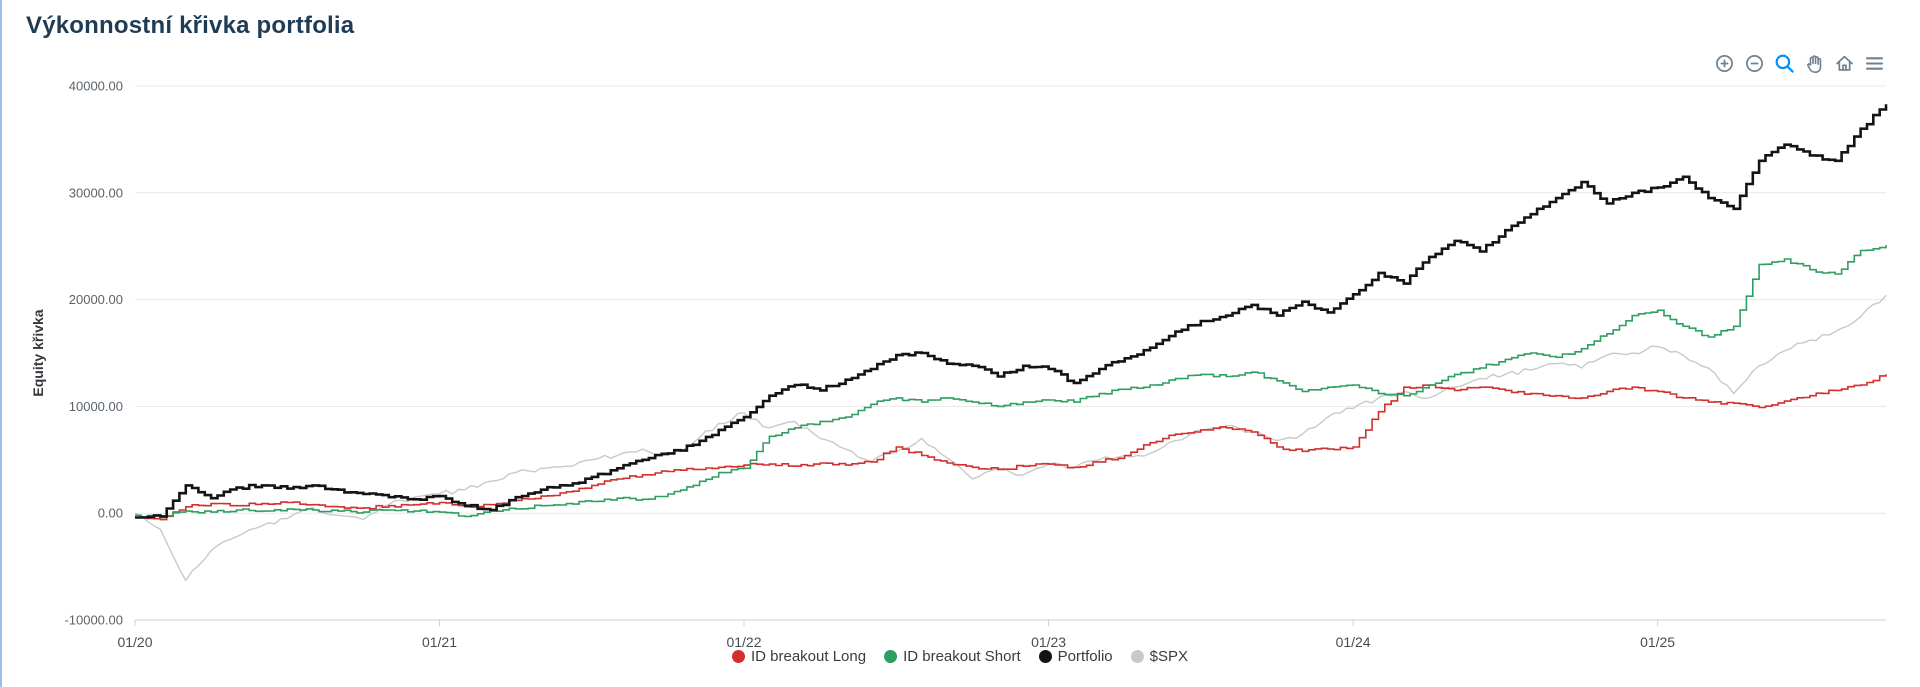 The width and height of the screenshot is (1920, 687). Describe the element at coordinates (1657, 642) in the screenshot. I see `svg-text: 01/25` at that location.